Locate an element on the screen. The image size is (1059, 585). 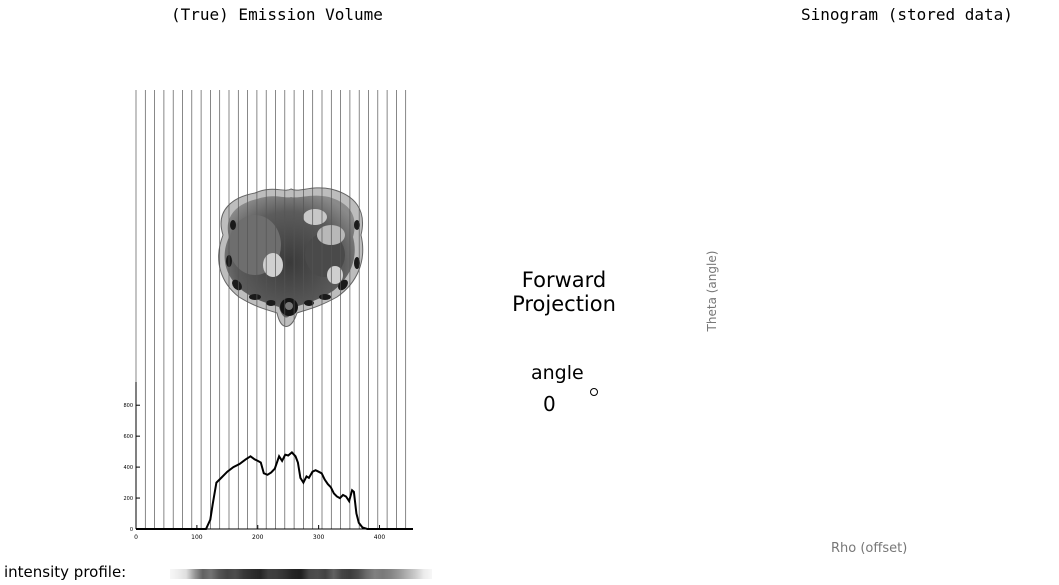
intensity-profile-plot: 0 100 200 300 400 0 200 400 600 800 is located at coordinates (268, 461).